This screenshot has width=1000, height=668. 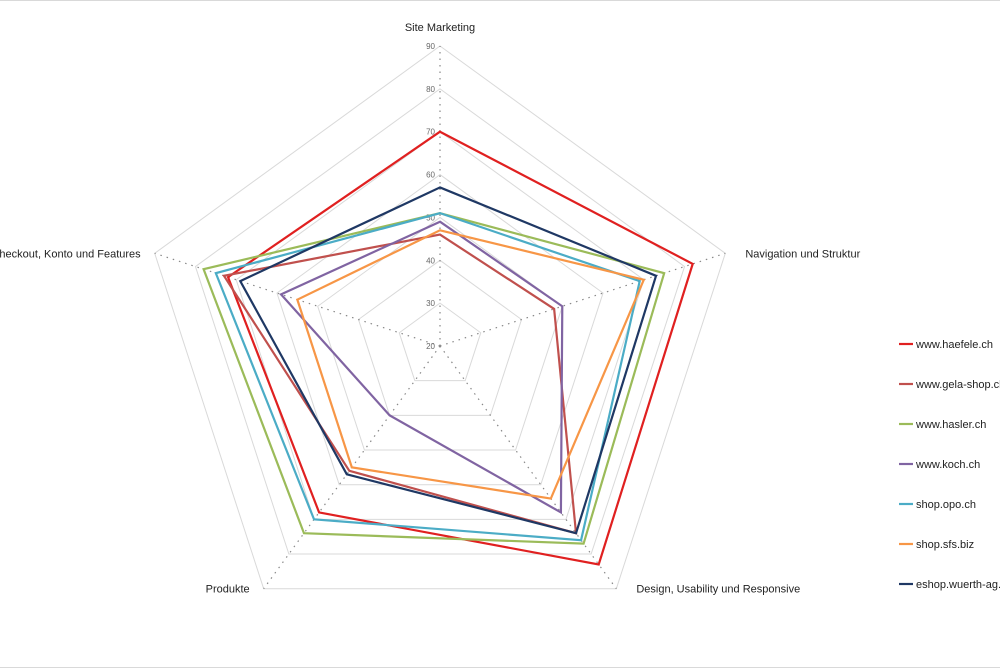 I want to click on tick-label: 60, so click(x=430, y=175).